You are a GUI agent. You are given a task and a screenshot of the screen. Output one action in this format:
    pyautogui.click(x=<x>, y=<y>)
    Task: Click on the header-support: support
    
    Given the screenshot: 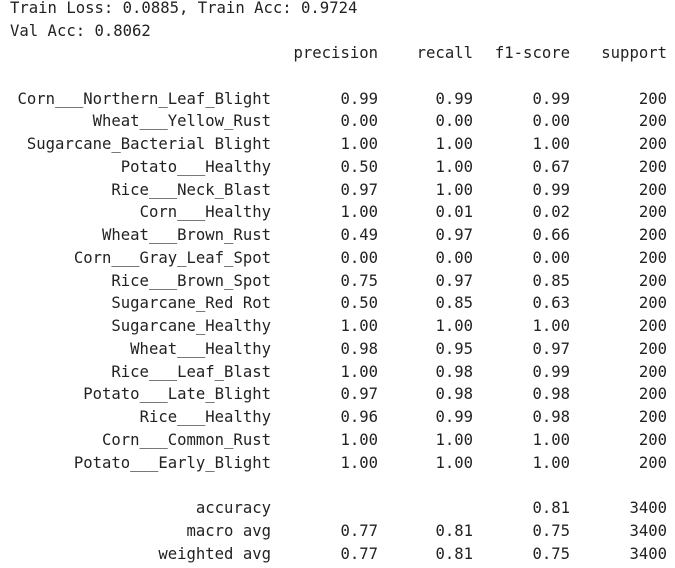 What is the action you would take?
    pyautogui.click(x=634, y=53)
    